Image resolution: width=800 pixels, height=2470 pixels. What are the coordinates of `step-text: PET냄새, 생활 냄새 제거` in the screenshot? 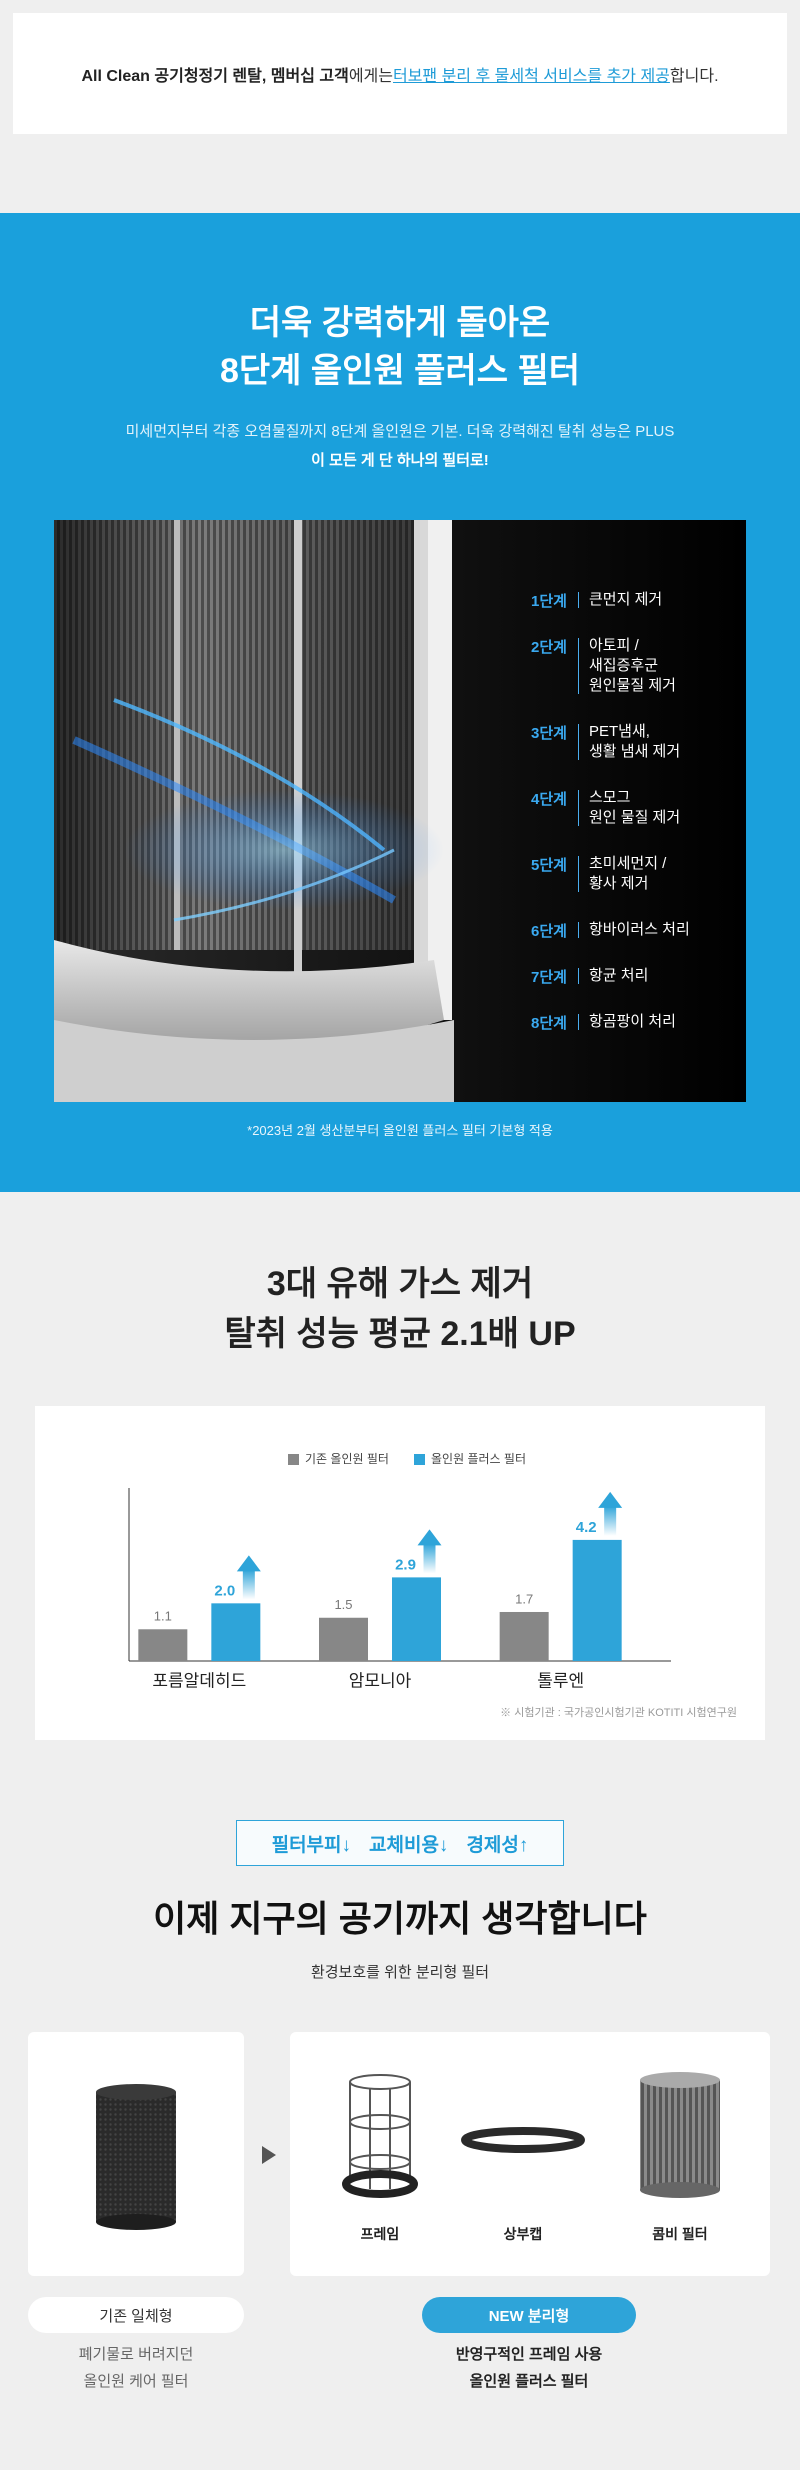 It's located at (634, 742).